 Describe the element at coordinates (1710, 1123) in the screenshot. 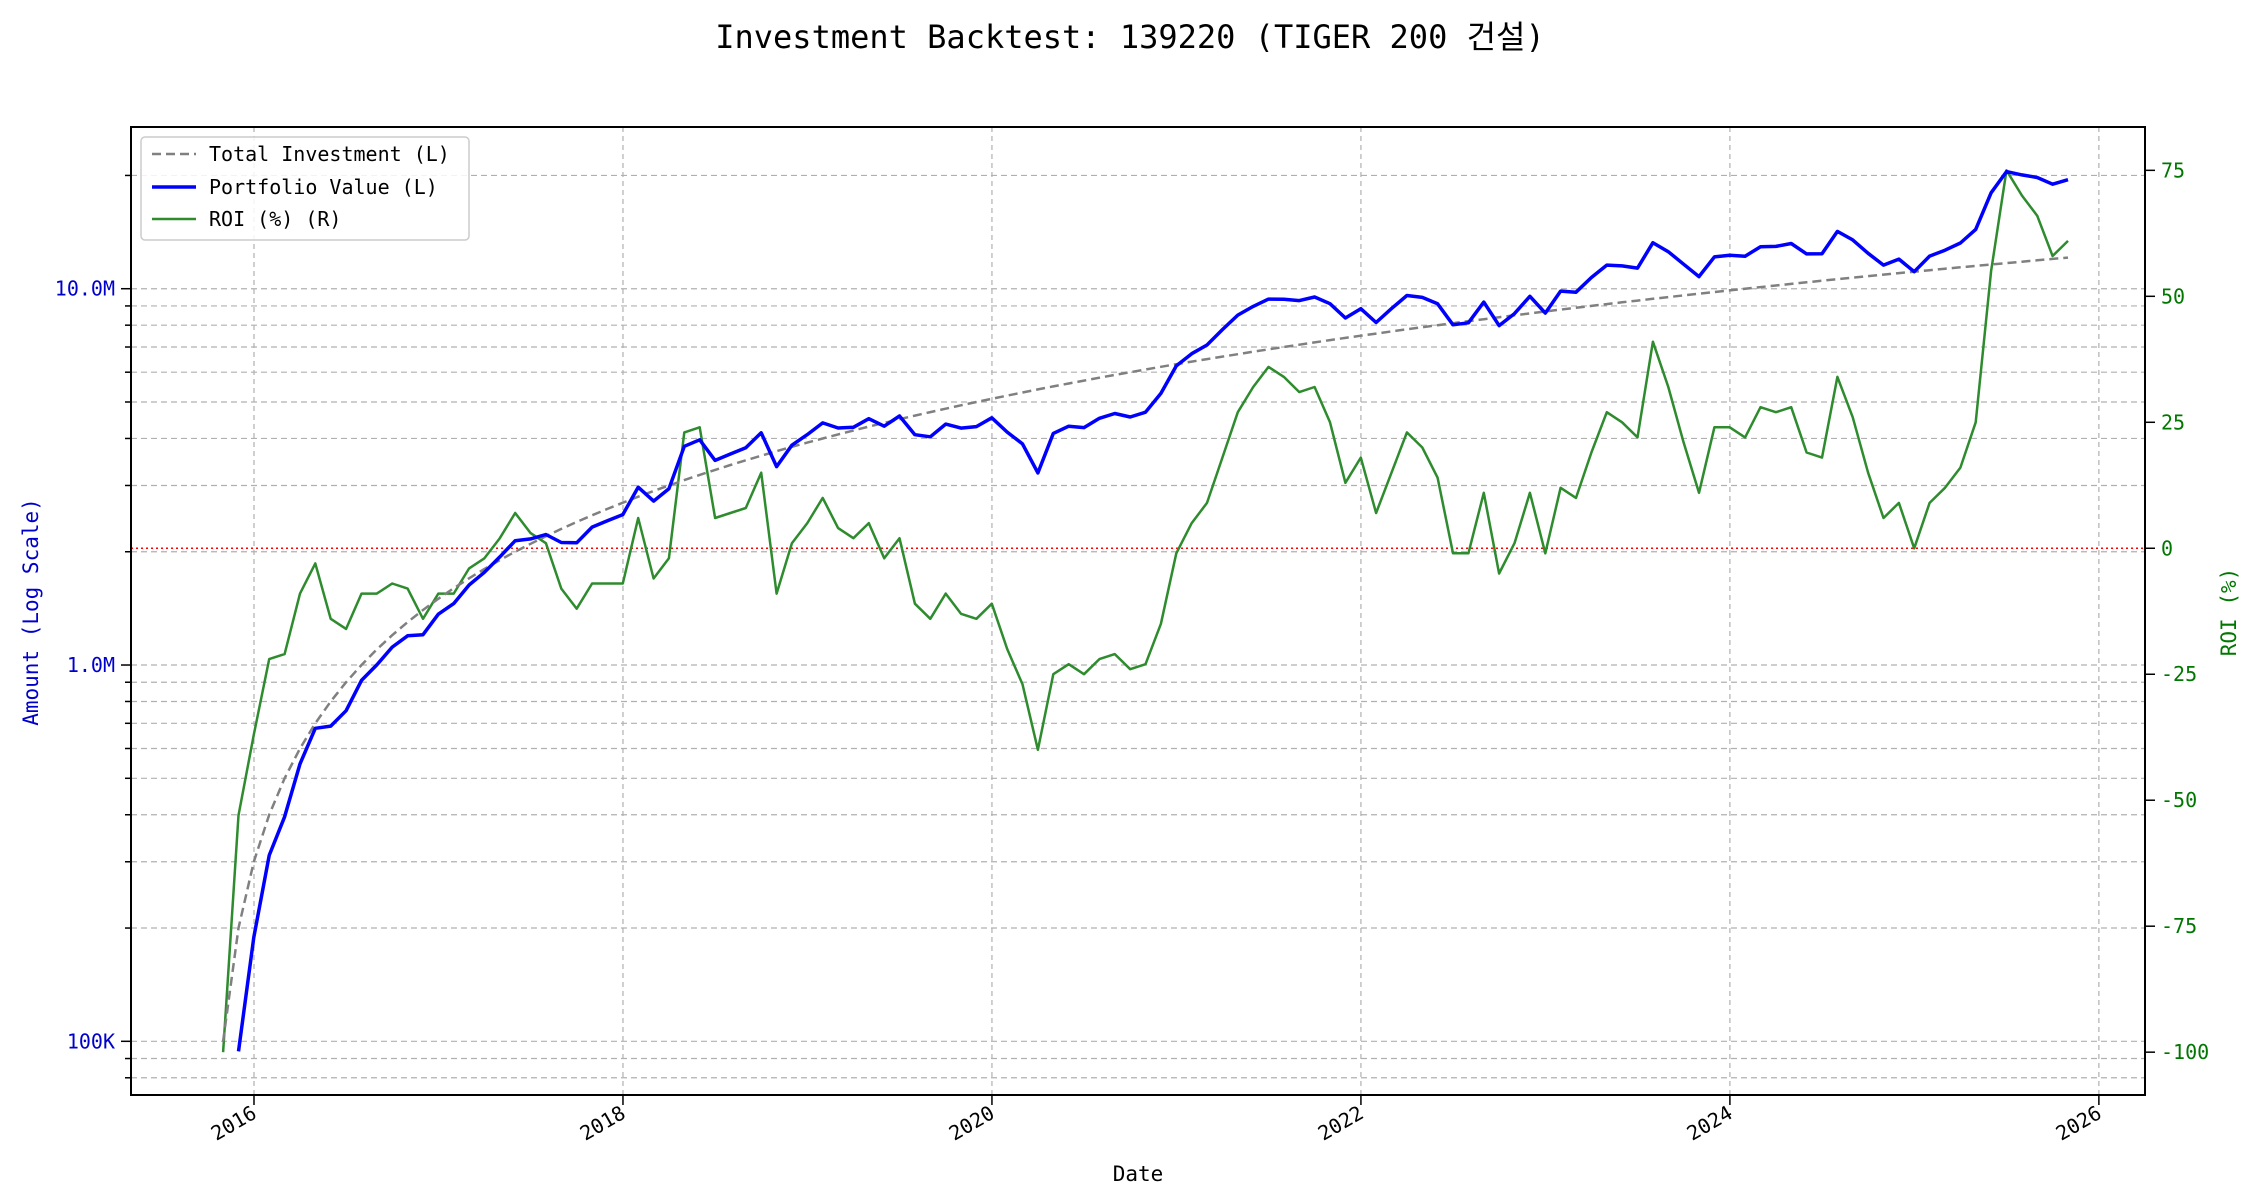

I see `x-tick-label: 2024` at that location.